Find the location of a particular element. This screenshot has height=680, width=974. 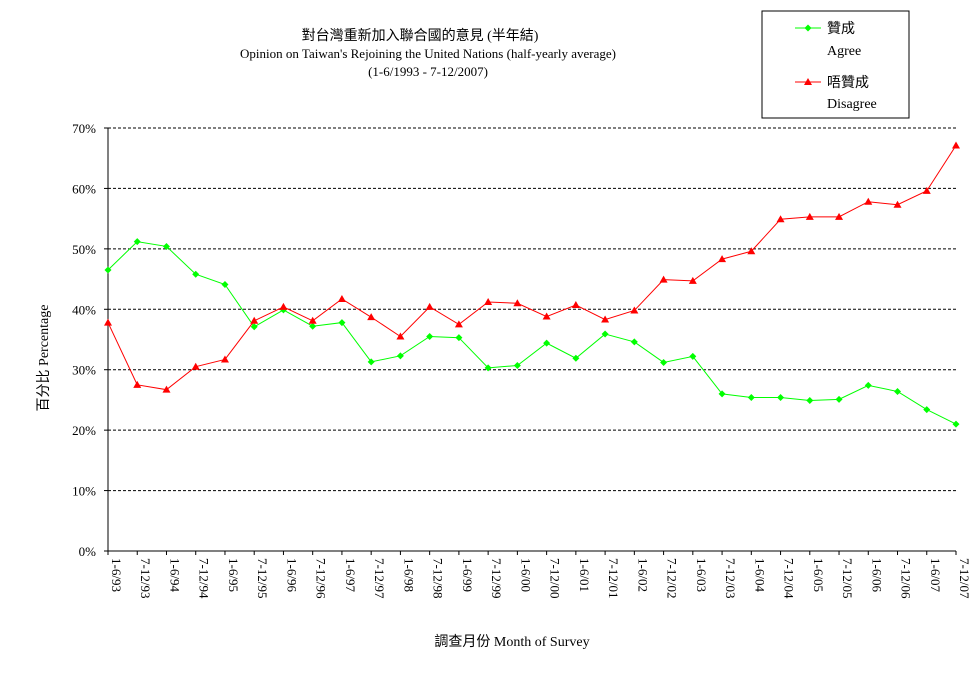

x-tick-label: 1-6/04 is located at coordinates (759, 575).